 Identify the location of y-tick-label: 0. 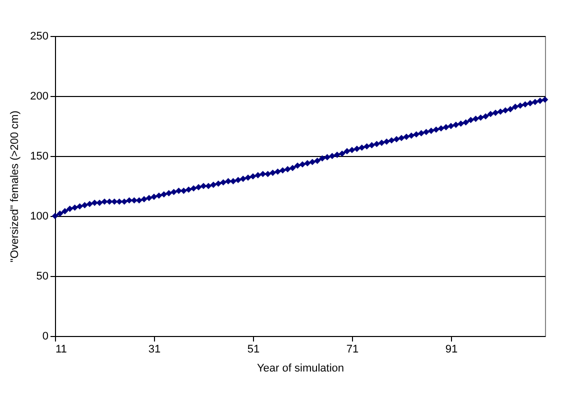
(45, 336).